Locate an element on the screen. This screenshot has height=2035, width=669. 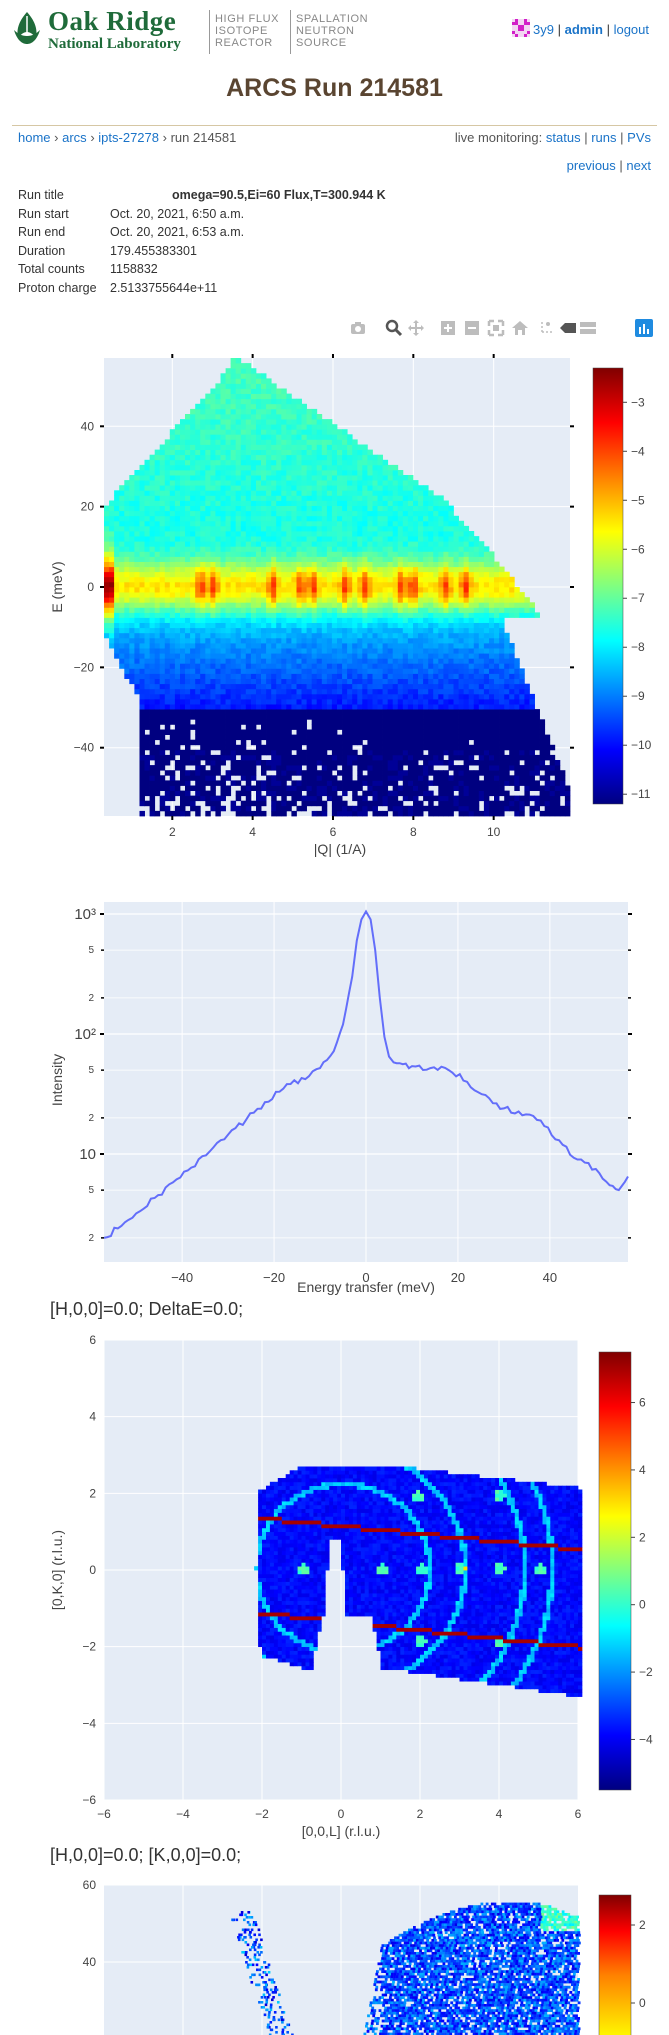
status-link: status is located at coordinates (563, 137).